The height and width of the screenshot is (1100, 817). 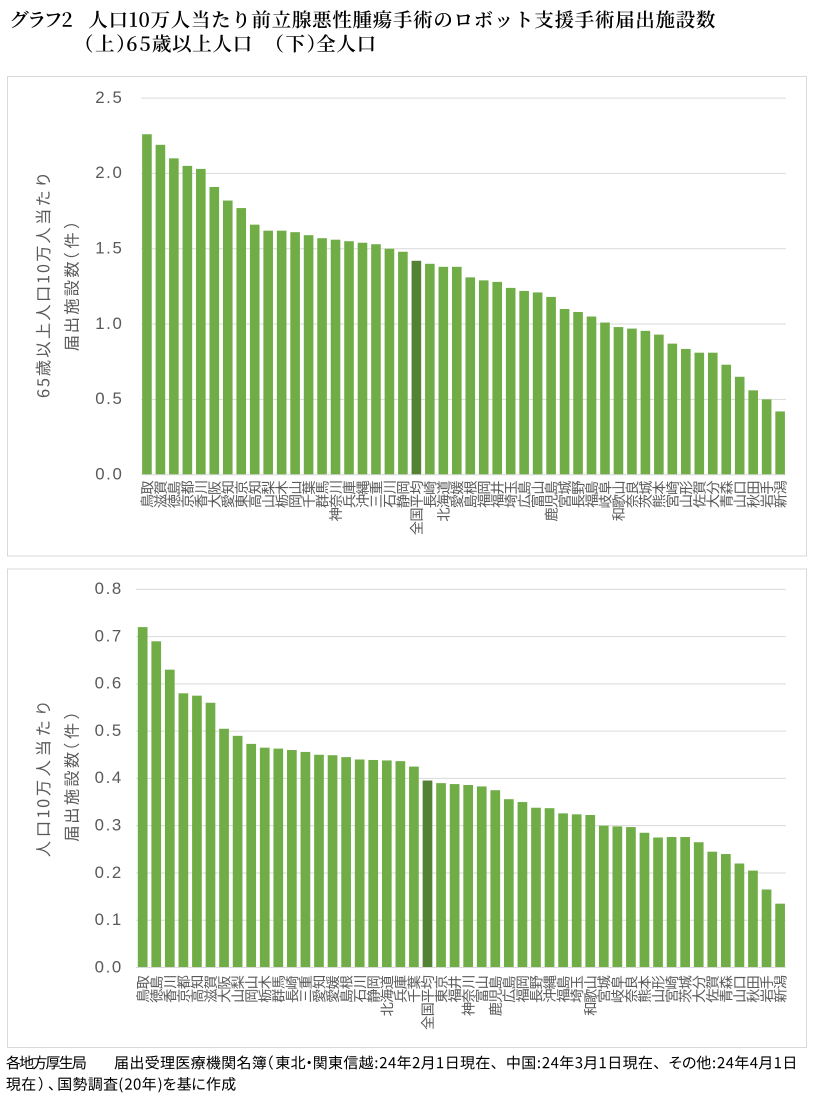 I want to click on svg-text: 0.7, so click(x=109, y=635).